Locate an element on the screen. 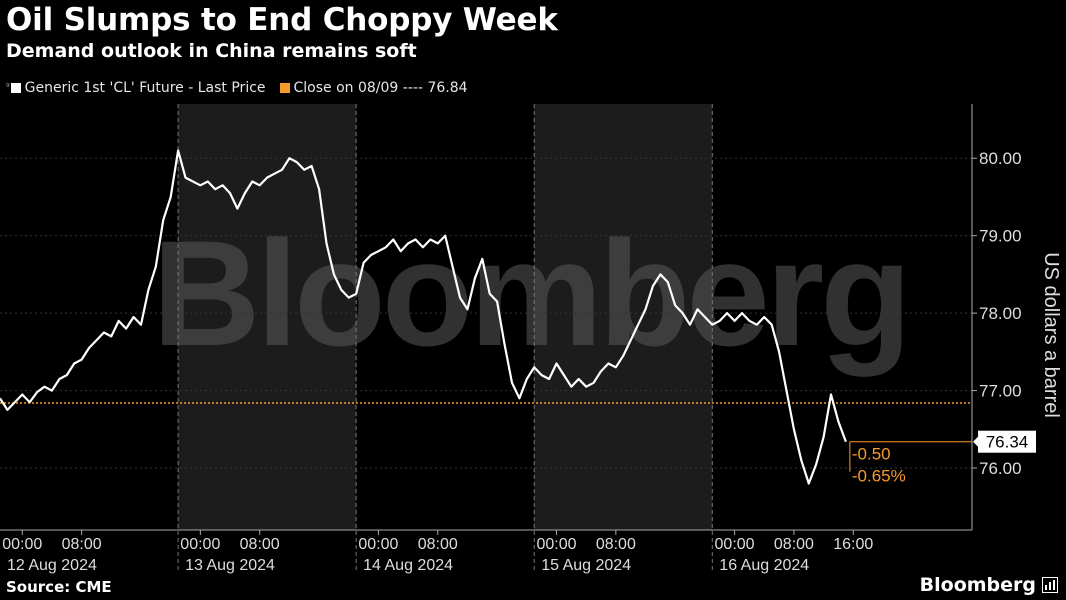  chart-subtitle: Demand outlook in China remains soft is located at coordinates (211, 51).